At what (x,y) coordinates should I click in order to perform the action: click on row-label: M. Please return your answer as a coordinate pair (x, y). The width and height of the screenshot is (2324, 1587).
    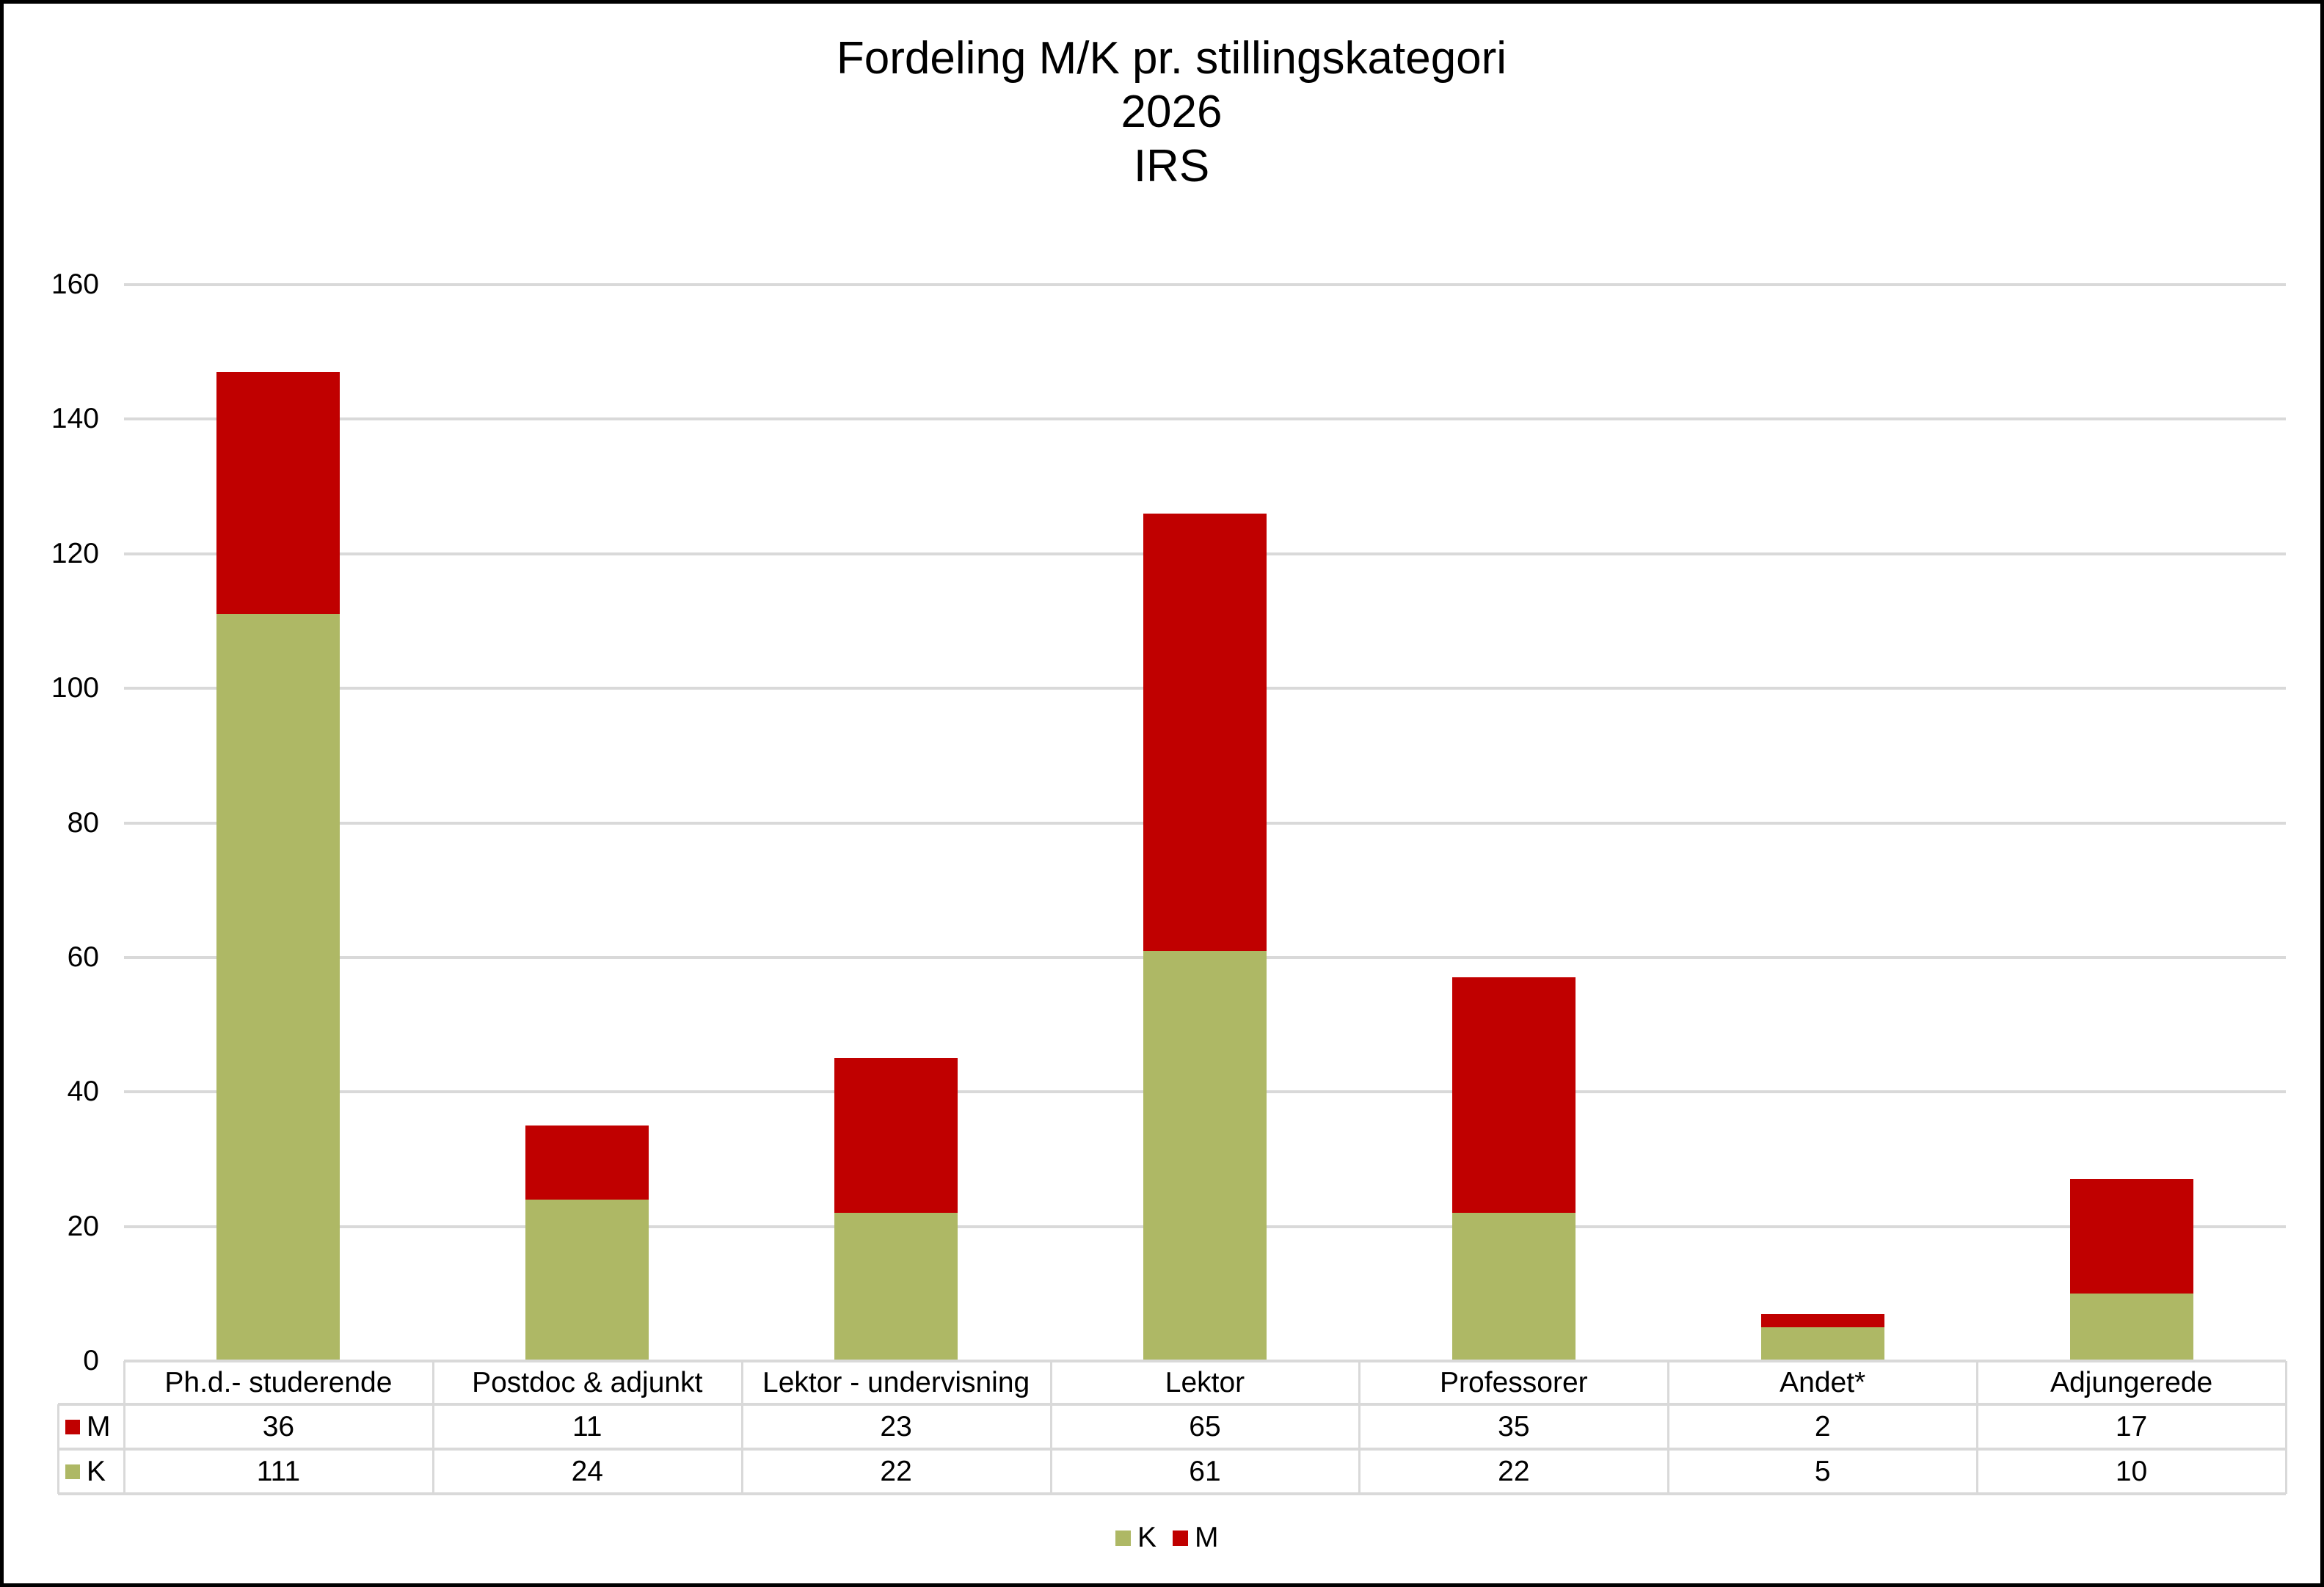
    Looking at the image, I should click on (99, 1426).